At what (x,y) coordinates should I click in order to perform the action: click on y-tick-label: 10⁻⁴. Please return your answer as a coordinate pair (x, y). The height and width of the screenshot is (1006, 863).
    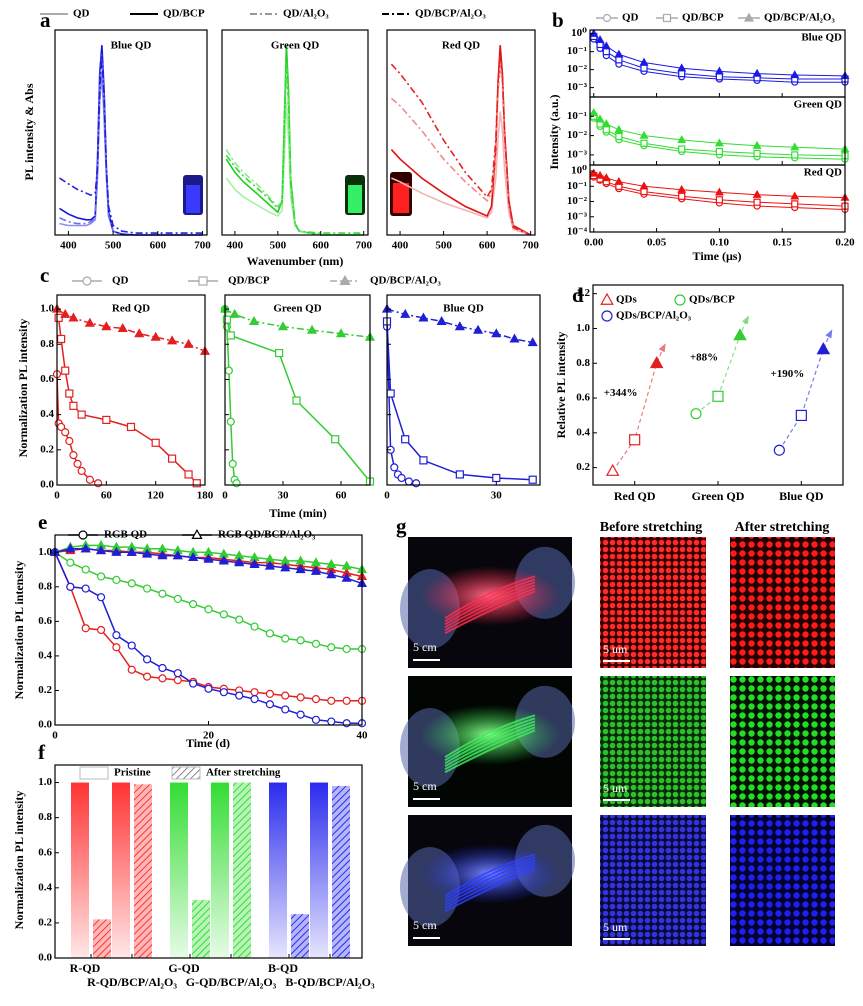
    Looking at the image, I should click on (577, 232).